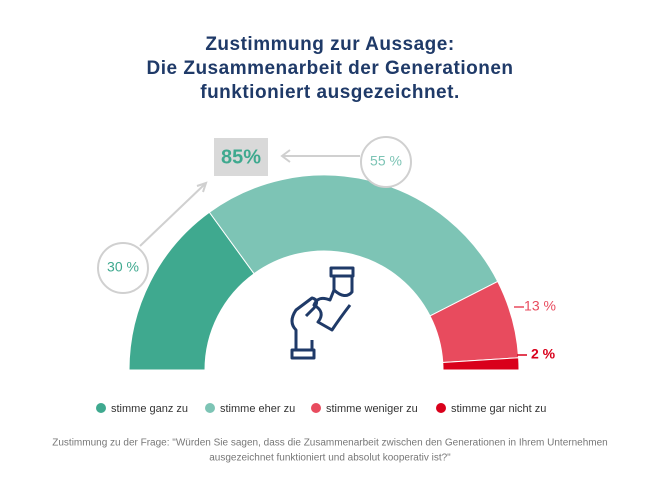 The image size is (661, 497). Describe the element at coordinates (329, 92) in the screenshot. I see `chart-title: funktioniert ausgezeichnet.` at that location.